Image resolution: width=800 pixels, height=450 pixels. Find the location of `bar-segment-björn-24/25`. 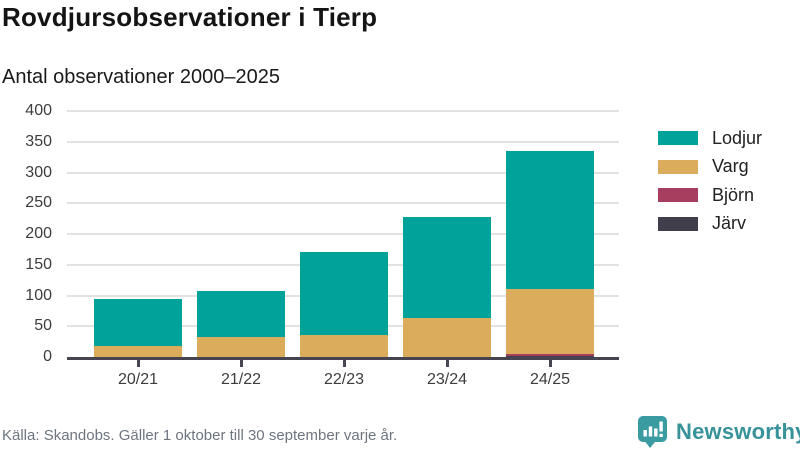

bar-segment-björn-24/25 is located at coordinates (550, 354).